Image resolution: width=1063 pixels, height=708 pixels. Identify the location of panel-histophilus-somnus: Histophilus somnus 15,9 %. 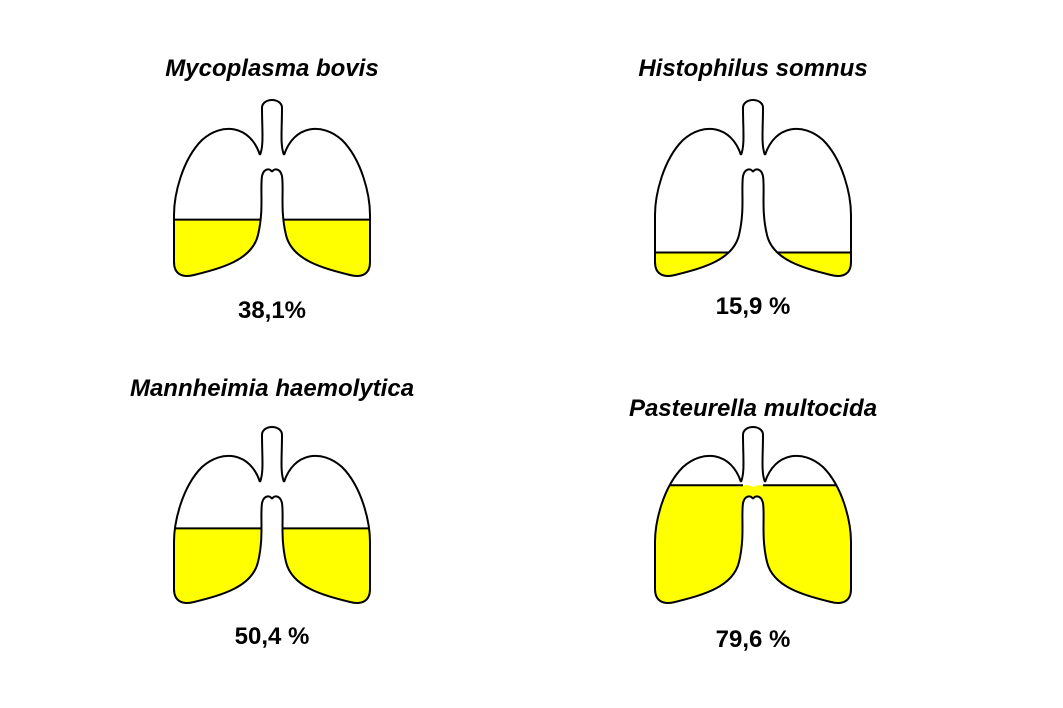
(753, 200).